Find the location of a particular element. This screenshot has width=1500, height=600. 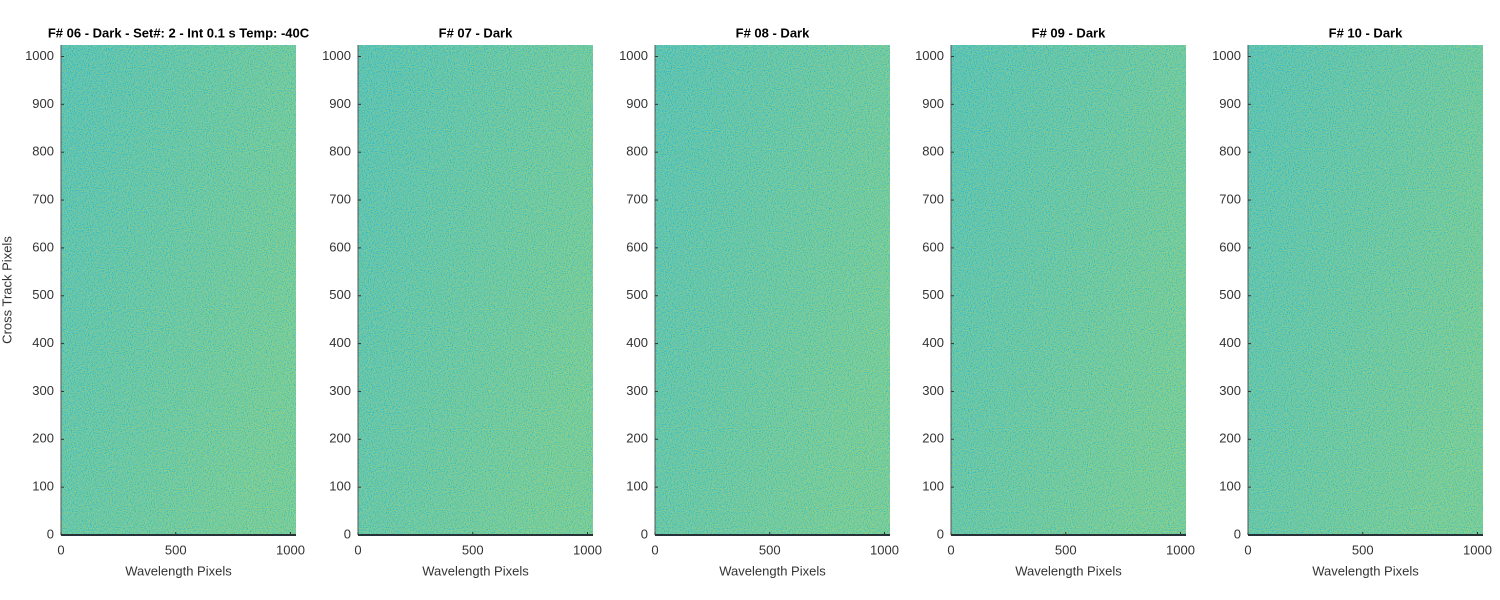

y-axis-label: Cross Track Pixels is located at coordinates (7, 290).